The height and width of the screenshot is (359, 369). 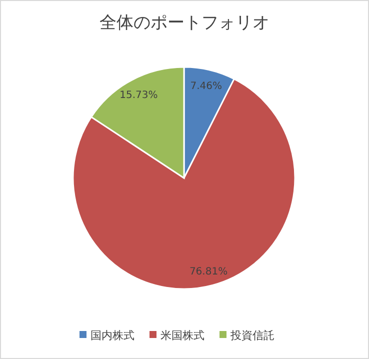 What do you see at coordinates (185, 23) in the screenshot?
I see `chart-title: 全体のポートフォリオ` at bounding box center [185, 23].